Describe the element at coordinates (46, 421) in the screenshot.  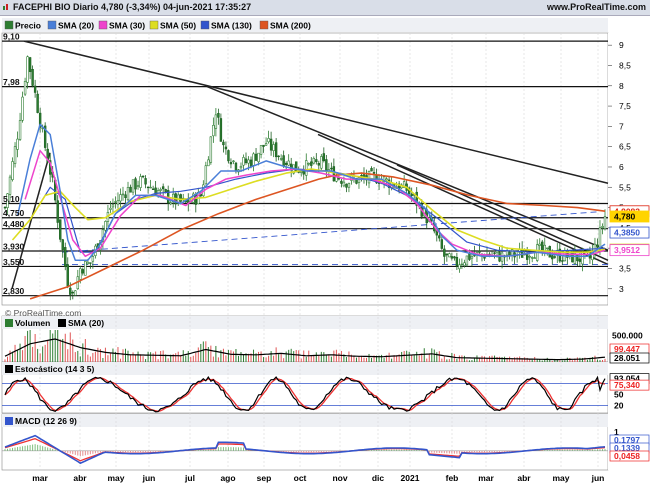
I see `legend-label: MACD (12 26 9)` at that location.